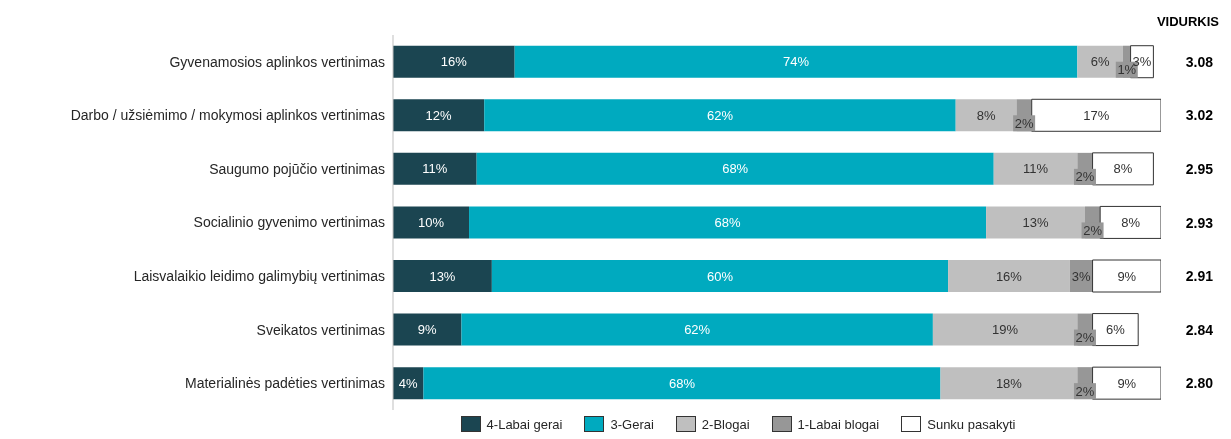 The width and height of the screenshot is (1231, 439). Describe the element at coordinates (408, 383) in the screenshot. I see `data-label: 4%` at that location.